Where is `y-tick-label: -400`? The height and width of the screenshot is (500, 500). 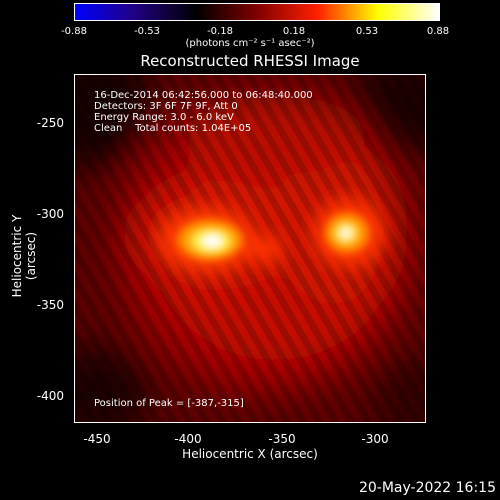 y-tick-label: -400 is located at coordinates (50, 396).